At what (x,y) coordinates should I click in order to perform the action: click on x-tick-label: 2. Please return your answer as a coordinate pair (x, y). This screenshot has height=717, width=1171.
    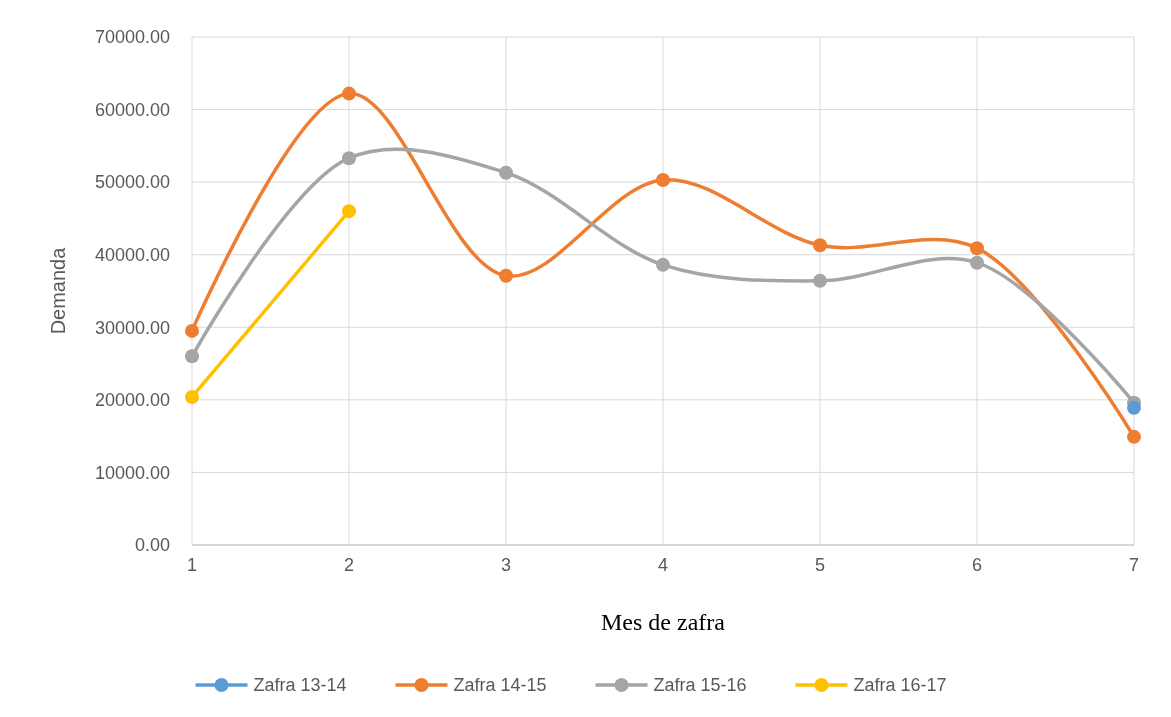
    Looking at the image, I should click on (349, 565).